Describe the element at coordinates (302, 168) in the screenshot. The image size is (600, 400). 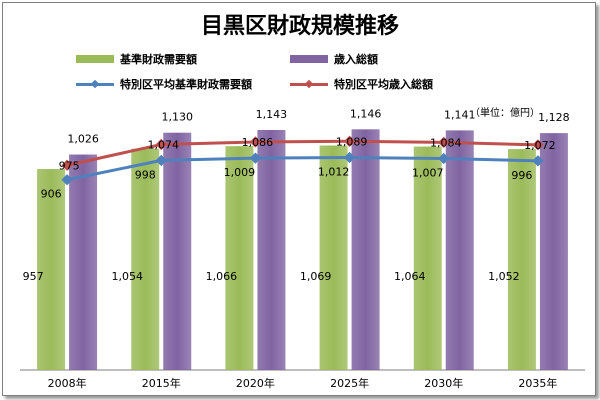
I see `series-line-avg-standard-need` at that location.